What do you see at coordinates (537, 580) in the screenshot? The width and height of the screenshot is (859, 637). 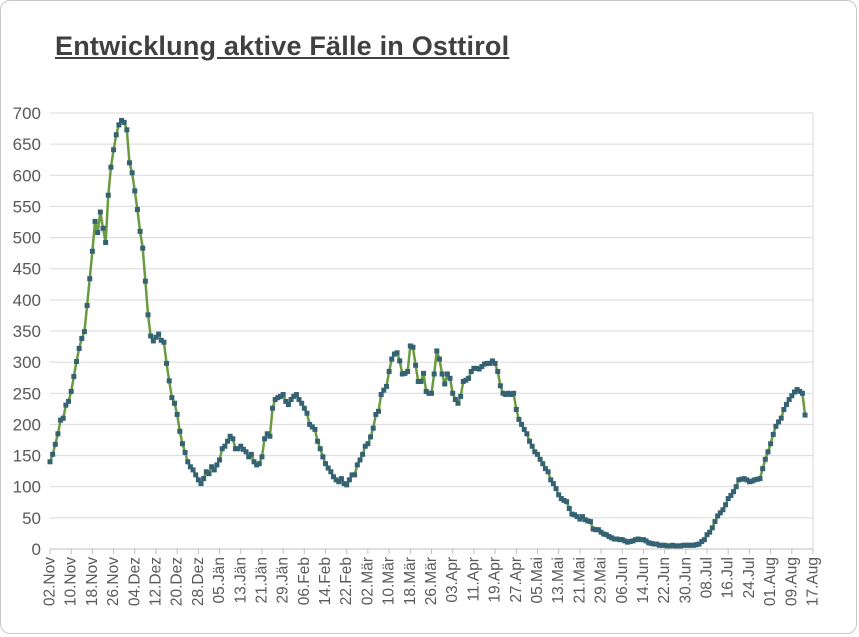 I see `x-axis-tick-label: 05.Mai` at bounding box center [537, 580].